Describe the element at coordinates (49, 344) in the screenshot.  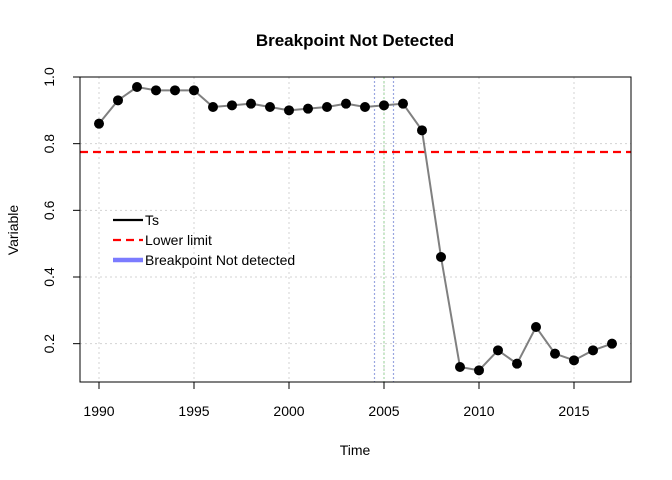
I see `y-tick-label: 0.2` at that location.